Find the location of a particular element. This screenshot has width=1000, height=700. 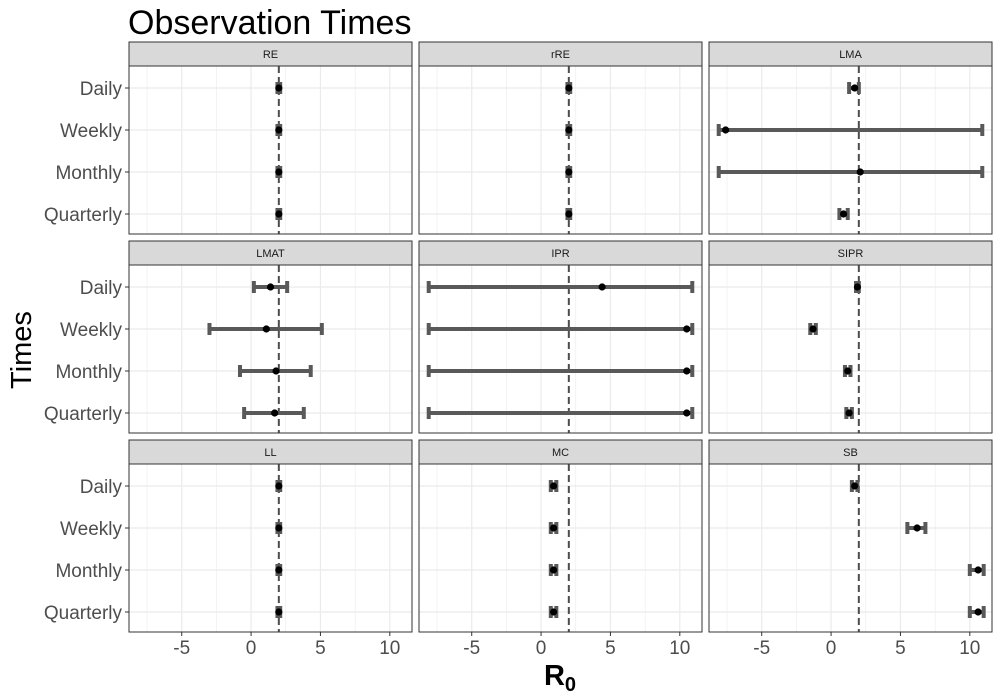

panel-re: RE is located at coordinates (270, 138).